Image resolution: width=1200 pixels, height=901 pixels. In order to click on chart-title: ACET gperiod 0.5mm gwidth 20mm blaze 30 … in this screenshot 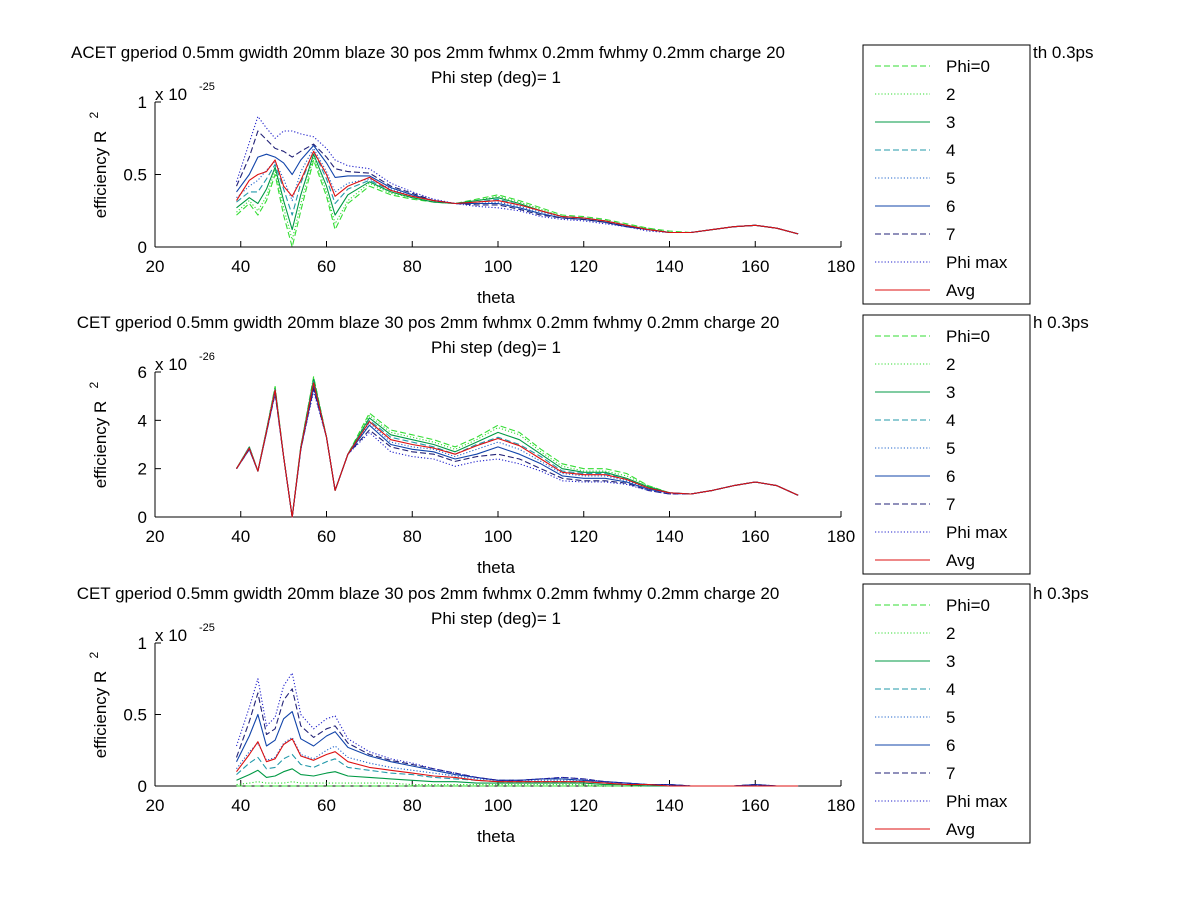, I will do `click(428, 52)`.